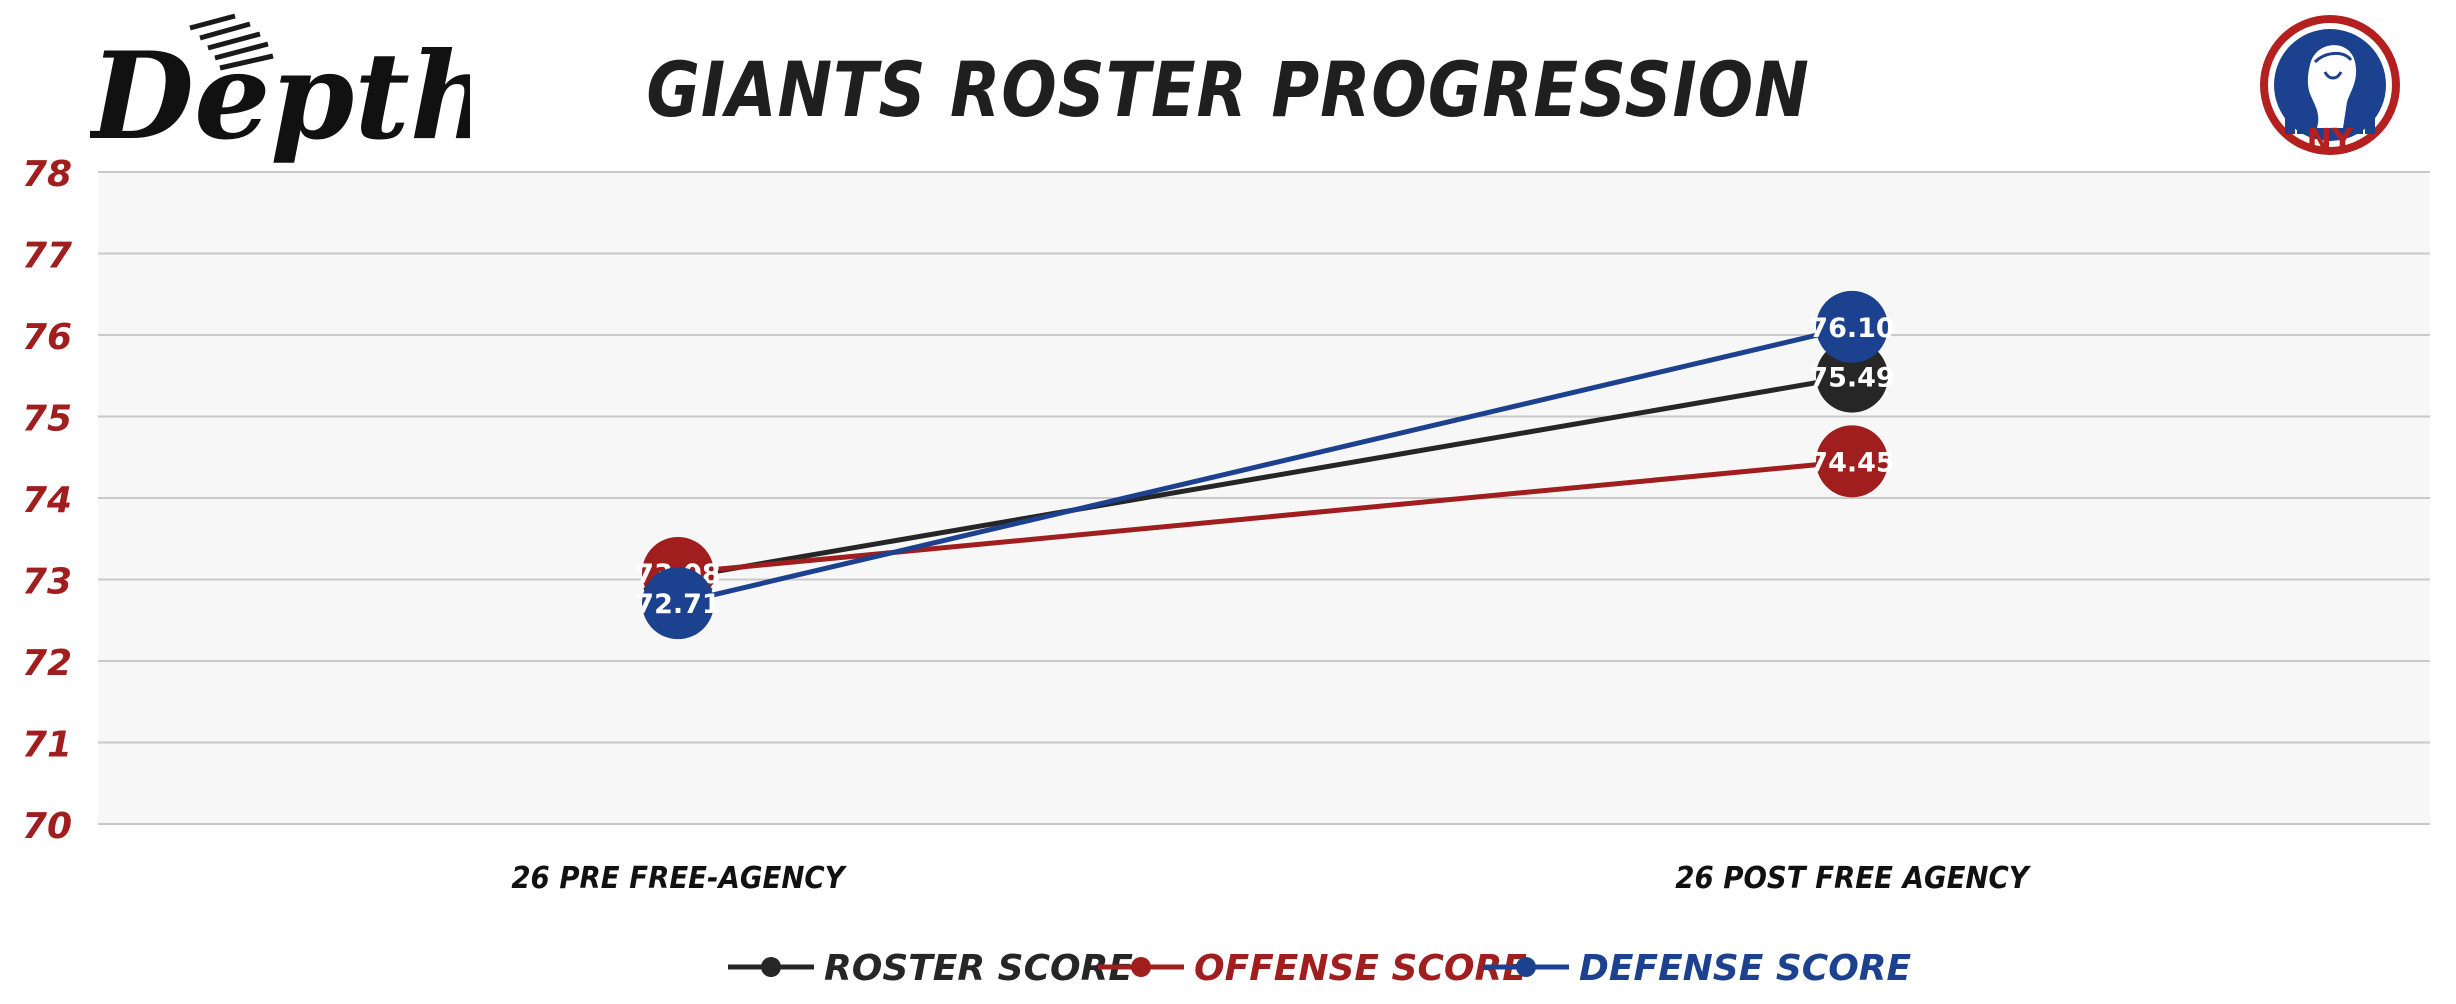 This screenshot has height=1004, width=2456. I want to click on data-label: 75.49, so click(1851, 378).